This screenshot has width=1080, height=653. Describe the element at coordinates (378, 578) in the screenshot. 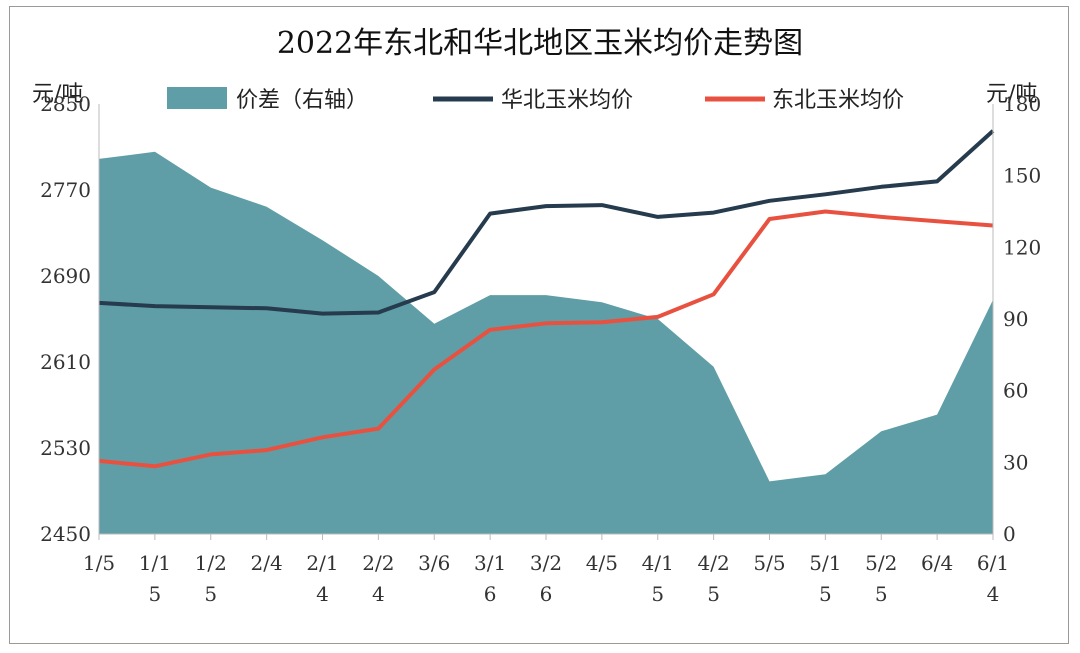

I see `x-tick-label: 2/2 4` at that location.